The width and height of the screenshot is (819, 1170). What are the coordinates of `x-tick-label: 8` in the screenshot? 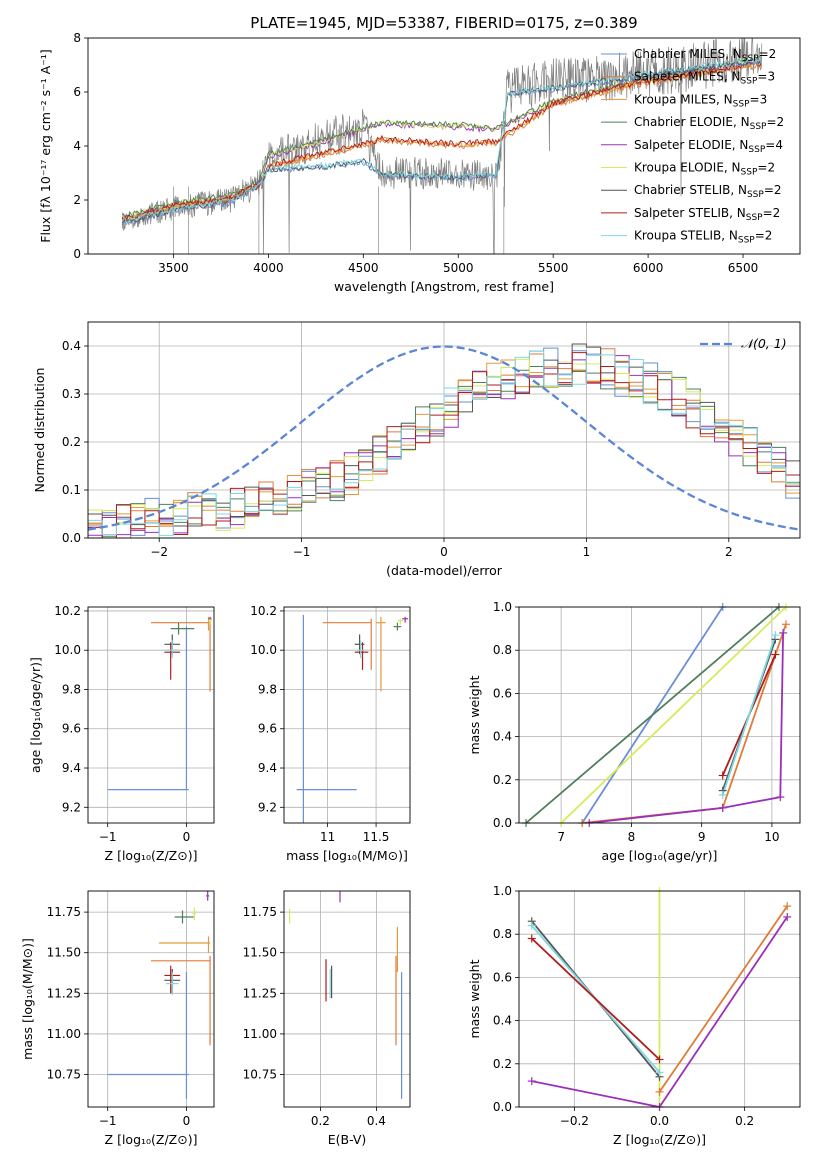 It's located at (632, 837).